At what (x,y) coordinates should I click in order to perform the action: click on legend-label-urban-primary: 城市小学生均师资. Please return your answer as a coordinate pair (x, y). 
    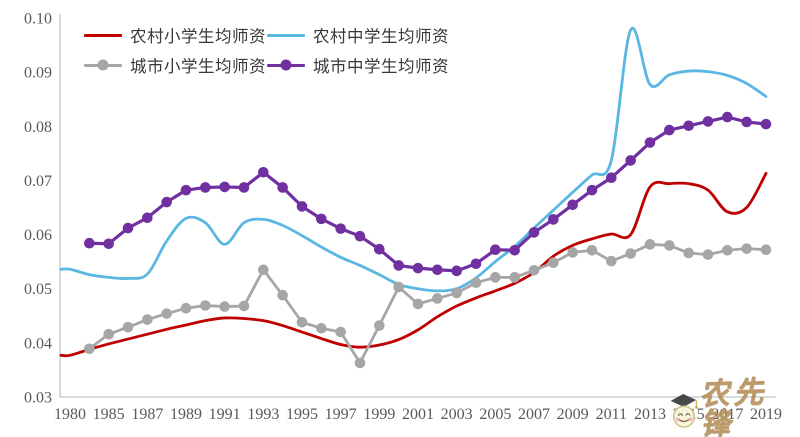
    Looking at the image, I should click on (198, 67).